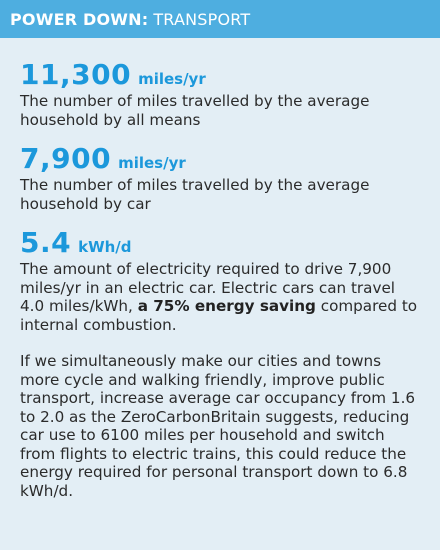  Describe the element at coordinates (221, 75) in the screenshot. I see `stat-figure: 11,300 miles/yr` at that location.